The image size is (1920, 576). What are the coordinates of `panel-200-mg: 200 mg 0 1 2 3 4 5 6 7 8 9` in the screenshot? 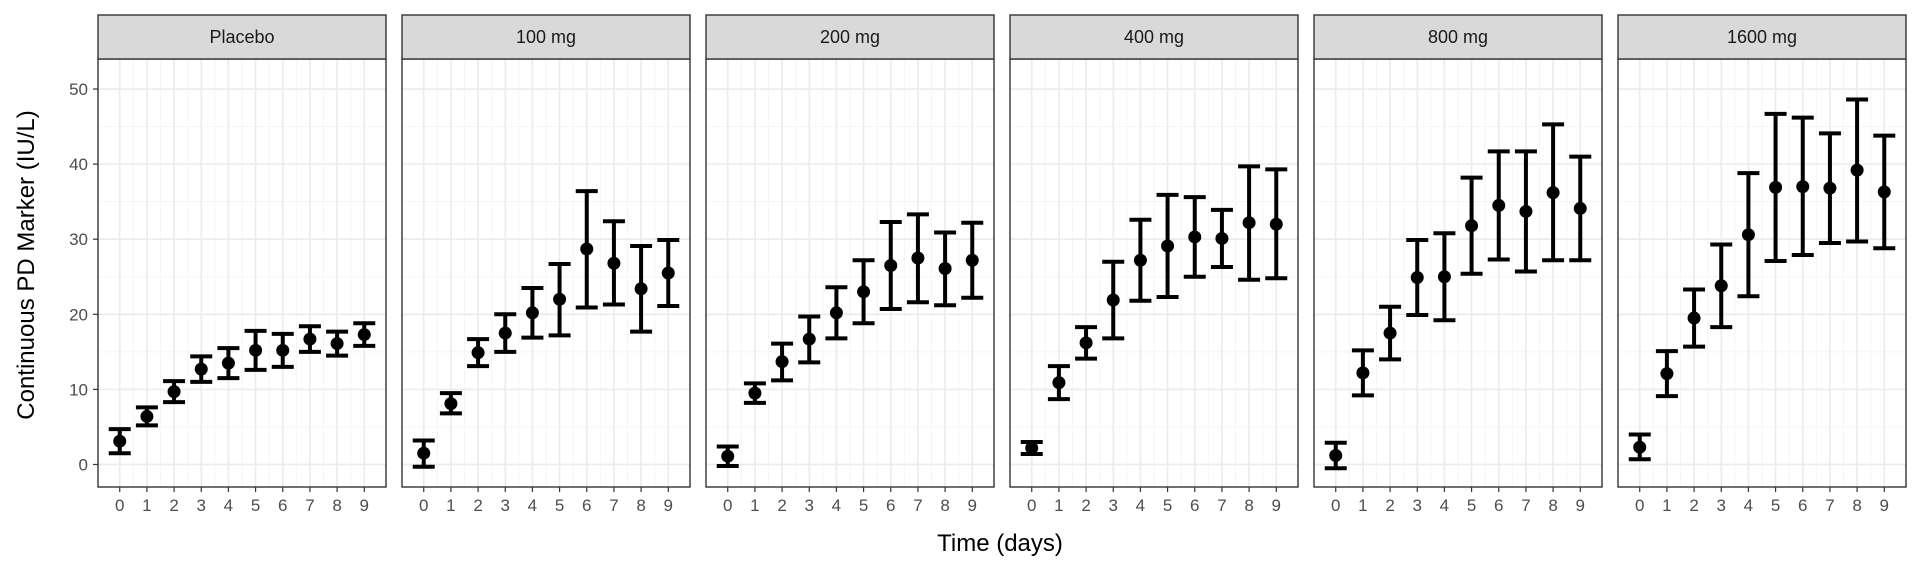 It's located at (850, 264).